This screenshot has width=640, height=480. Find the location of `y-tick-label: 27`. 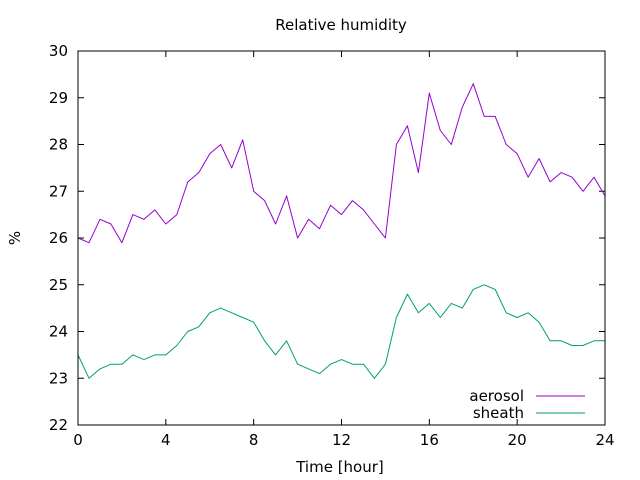

y-tick-label: 27 is located at coordinates (58, 191).